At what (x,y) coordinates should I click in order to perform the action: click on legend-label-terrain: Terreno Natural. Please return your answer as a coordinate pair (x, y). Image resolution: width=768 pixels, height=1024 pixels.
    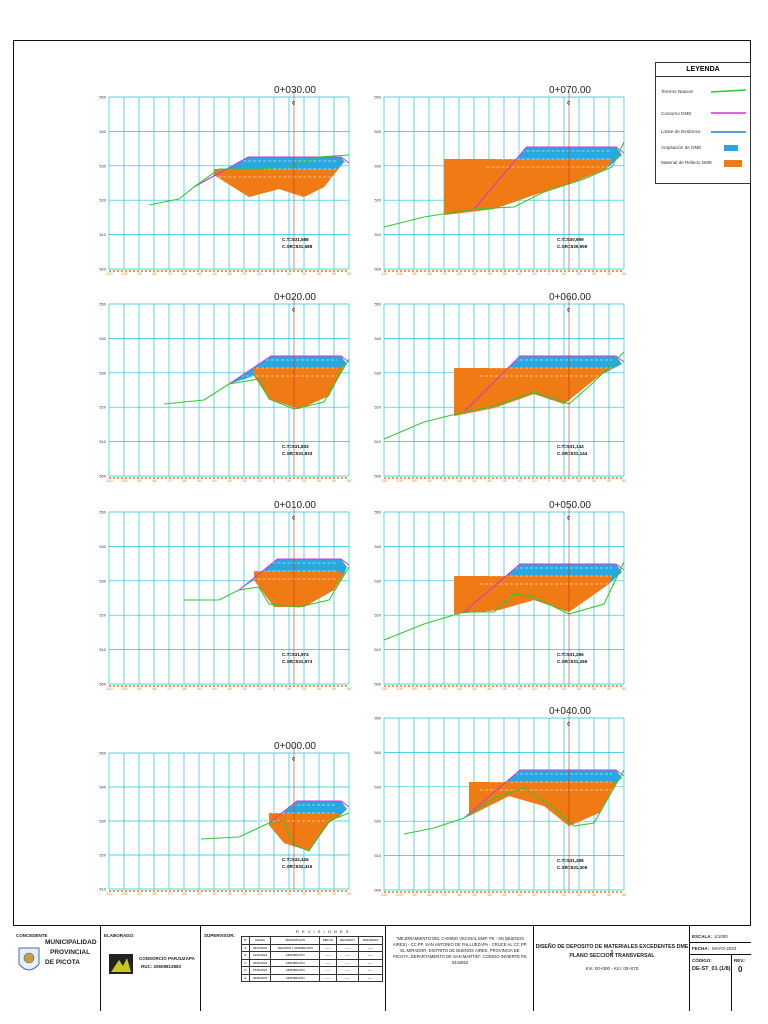
    Looking at the image, I should click on (677, 91).